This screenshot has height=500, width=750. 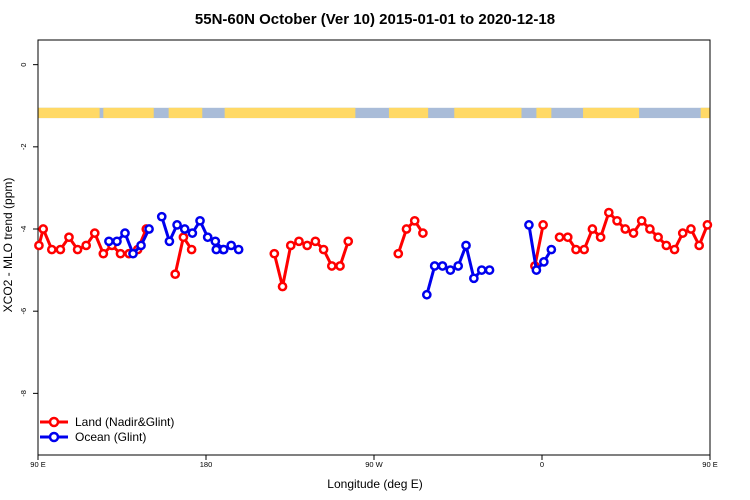 I want to click on legend-ocean-label: Ocean (Glint), so click(x=110, y=437).